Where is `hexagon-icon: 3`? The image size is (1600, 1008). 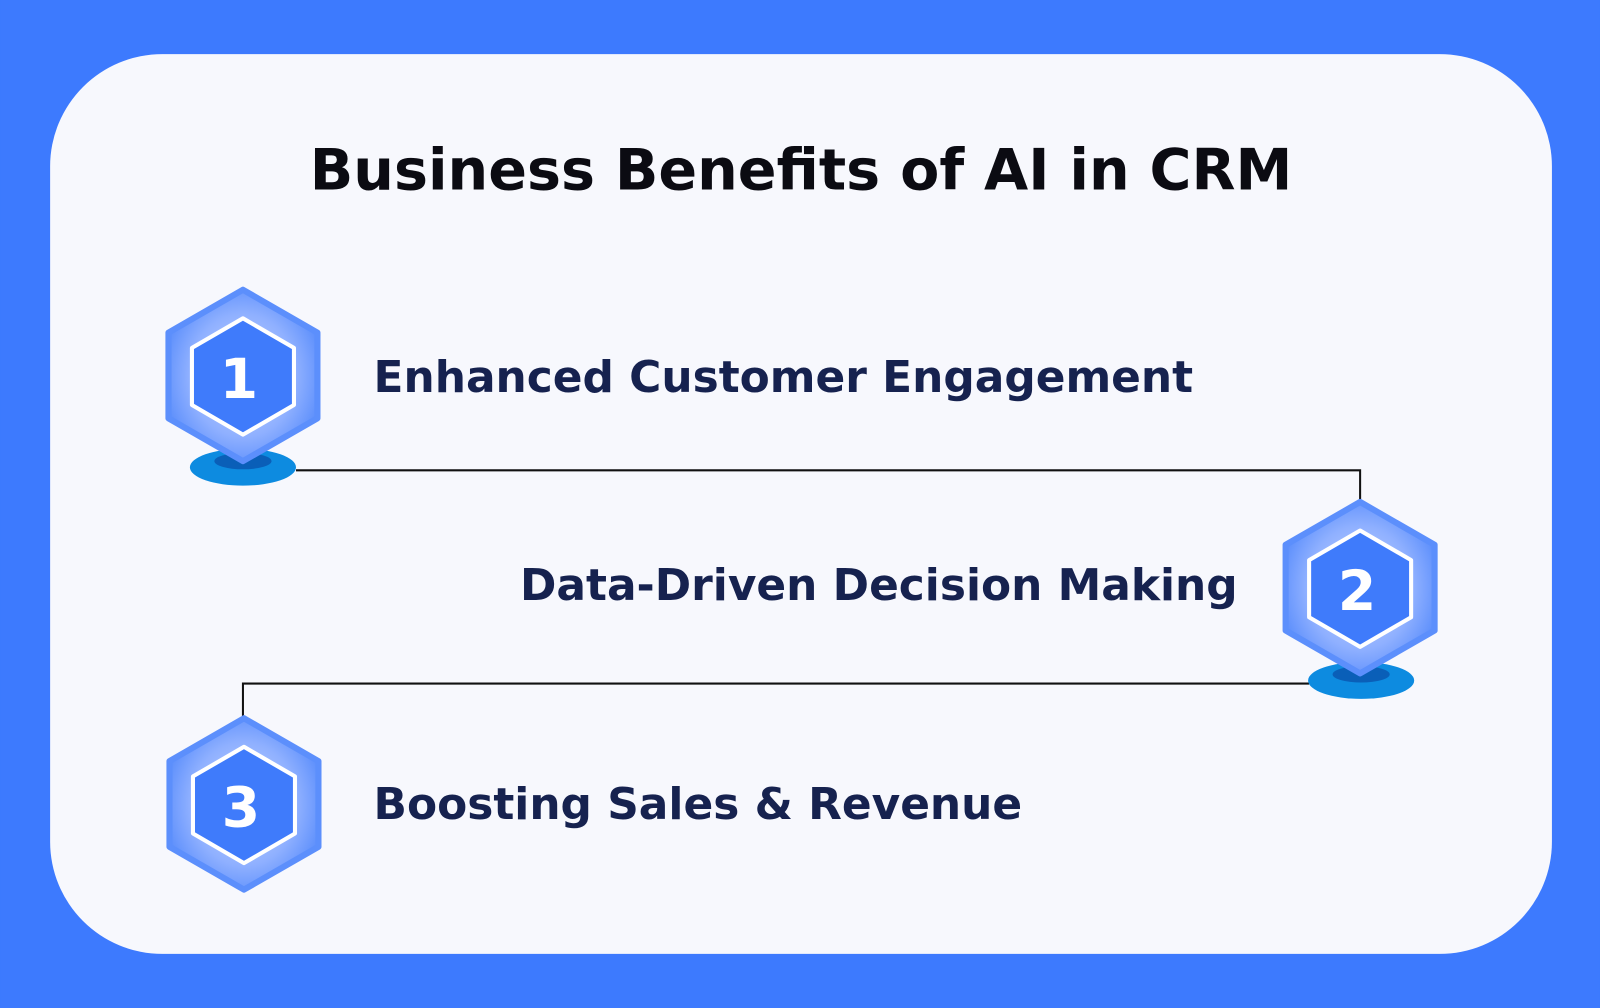
hexagon-icon: 3 is located at coordinates (244, 804).